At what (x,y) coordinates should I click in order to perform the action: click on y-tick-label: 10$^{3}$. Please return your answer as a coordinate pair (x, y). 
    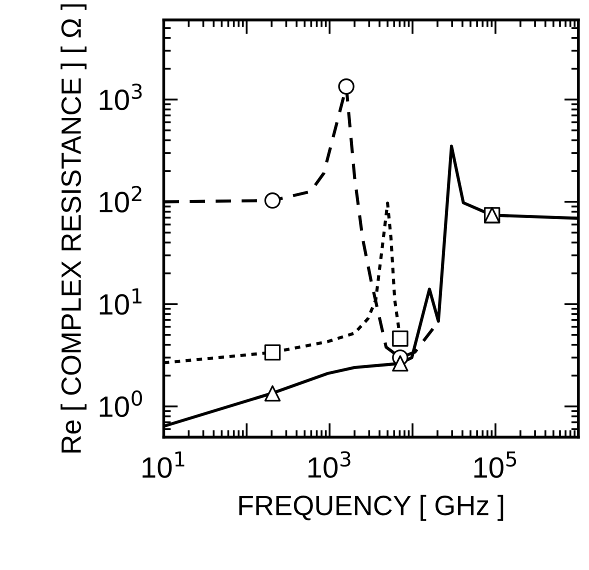
    Looking at the image, I should click on (121, 97).